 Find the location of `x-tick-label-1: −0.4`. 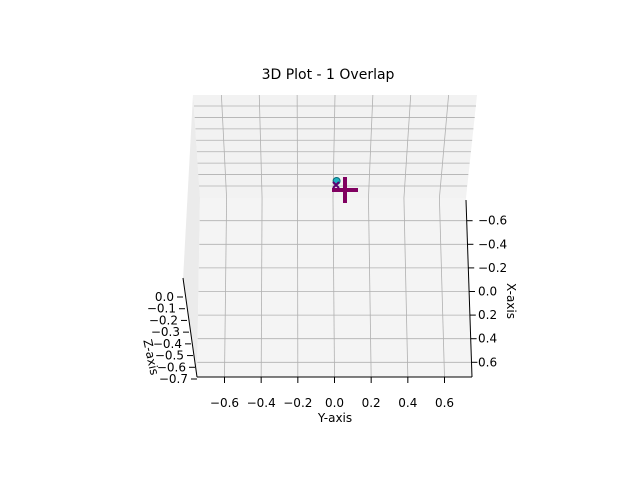

x-tick-label-1: −0.4 is located at coordinates (492, 244).